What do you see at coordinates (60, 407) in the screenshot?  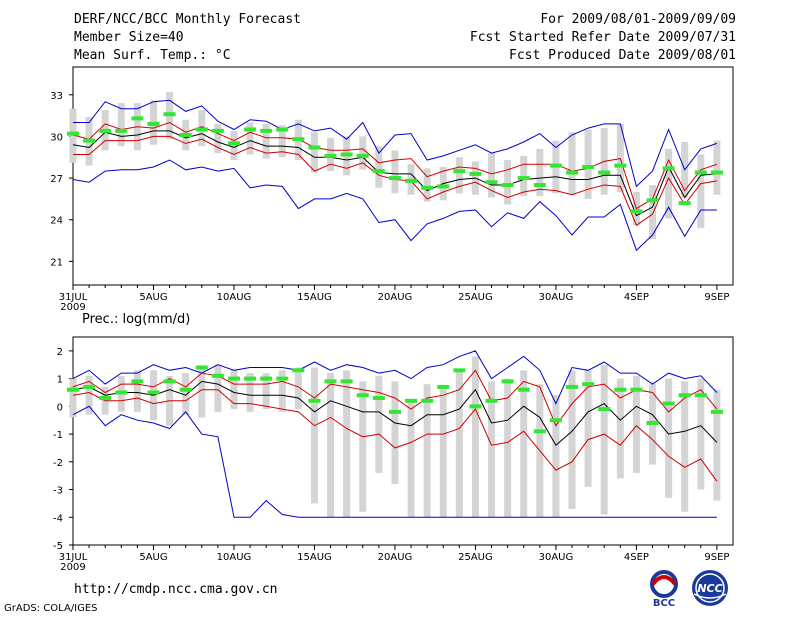 I see `panel2-ytick-label: 0` at bounding box center [60, 407].